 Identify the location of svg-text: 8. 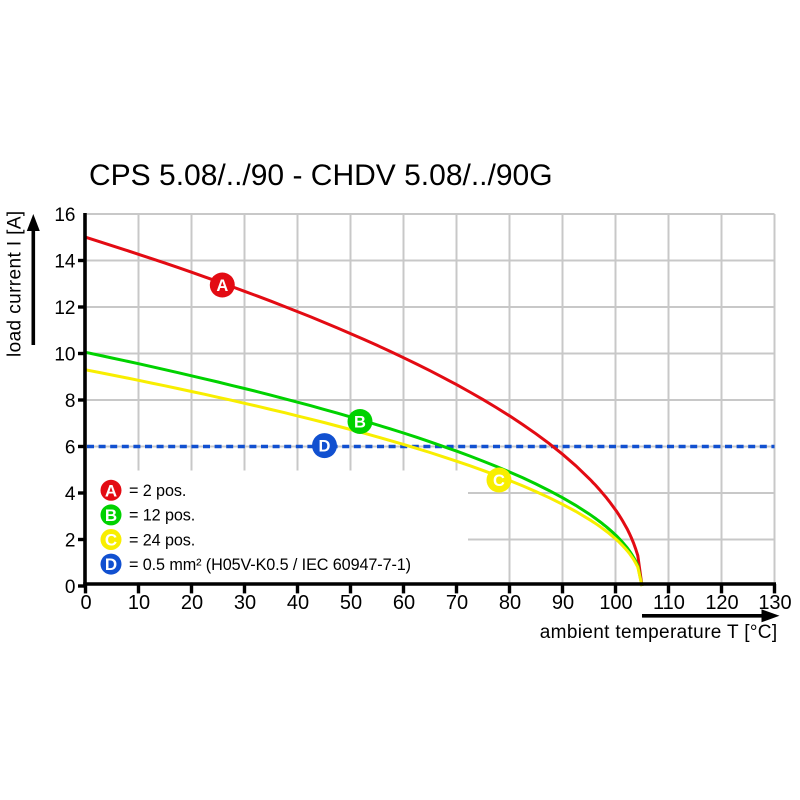
(70, 401).